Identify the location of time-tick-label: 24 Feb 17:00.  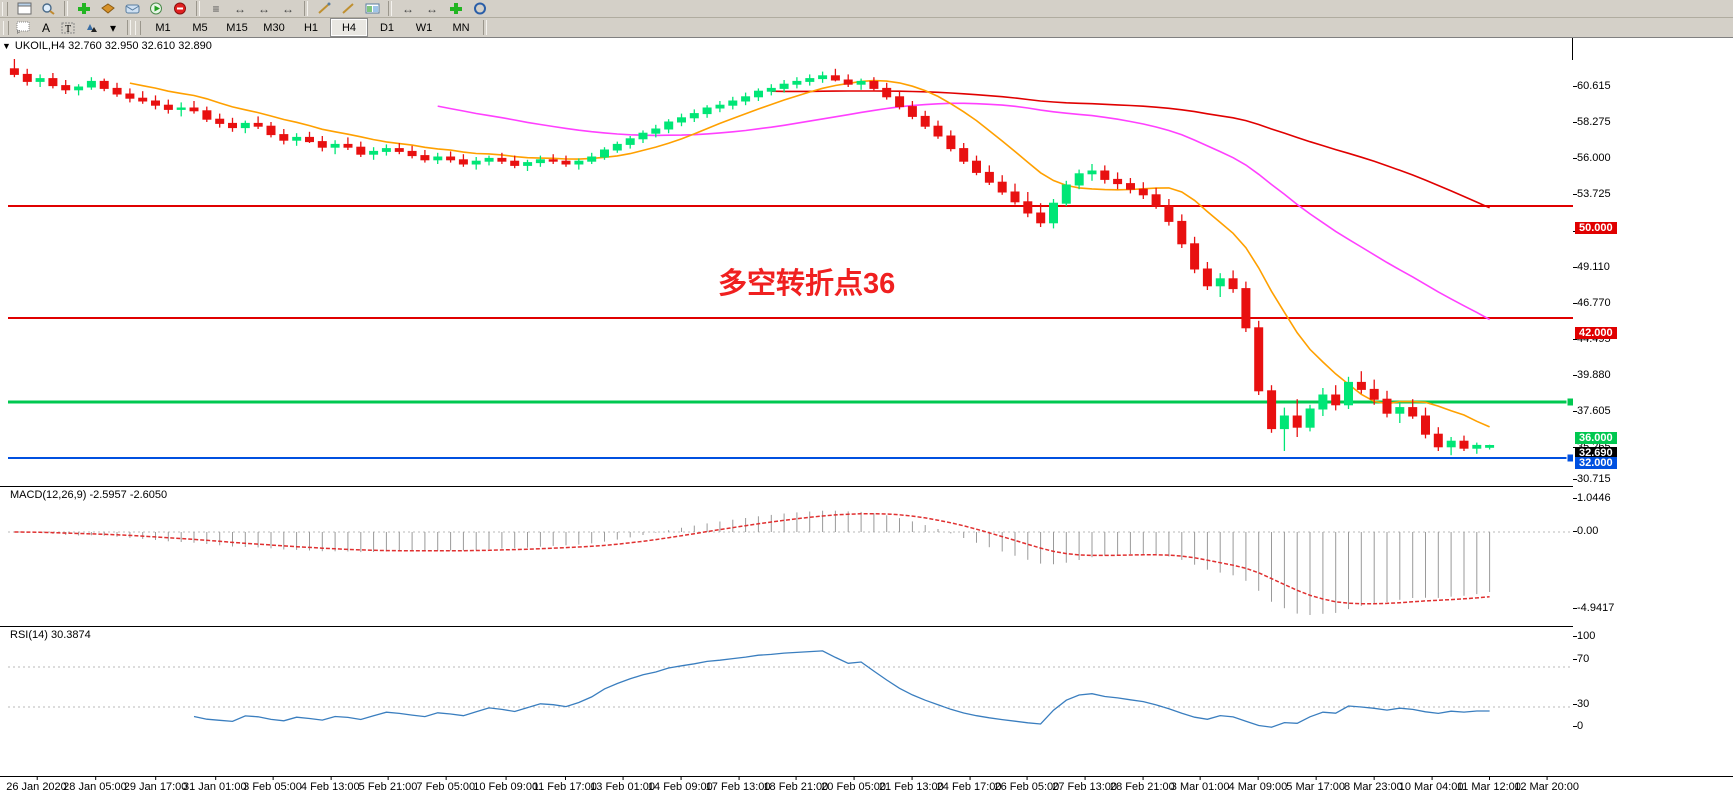
(969, 784).